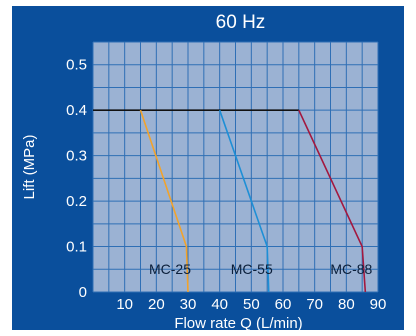 The image size is (416, 336). Describe the element at coordinates (241, 22) in the screenshot. I see `chart-title: 60 Hz` at that location.